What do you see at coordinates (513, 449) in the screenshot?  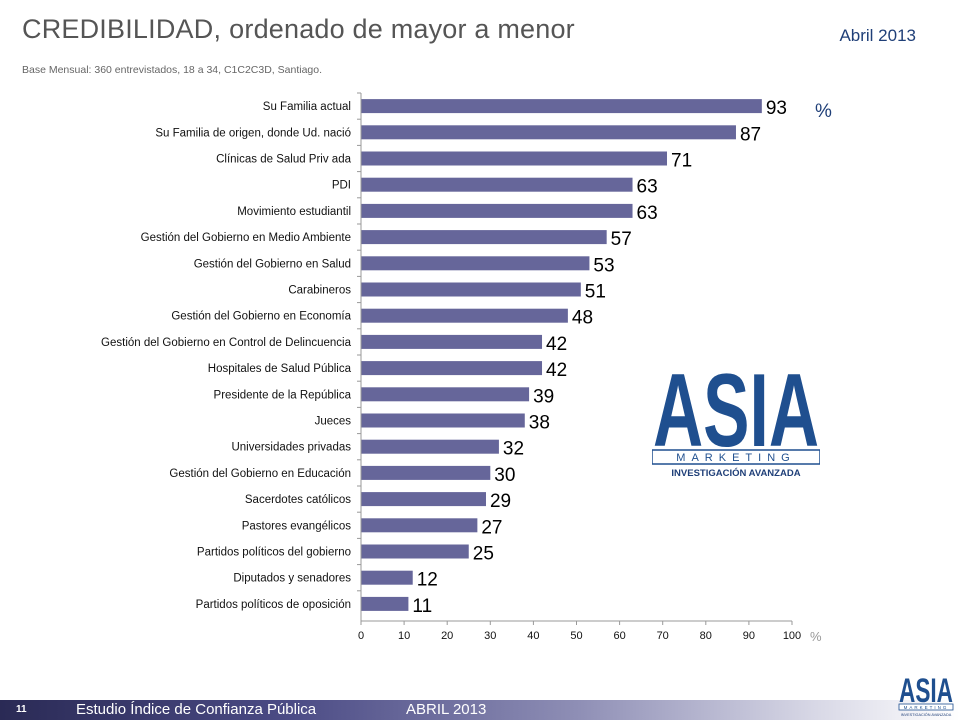 I see `value-label: 32` at bounding box center [513, 449].